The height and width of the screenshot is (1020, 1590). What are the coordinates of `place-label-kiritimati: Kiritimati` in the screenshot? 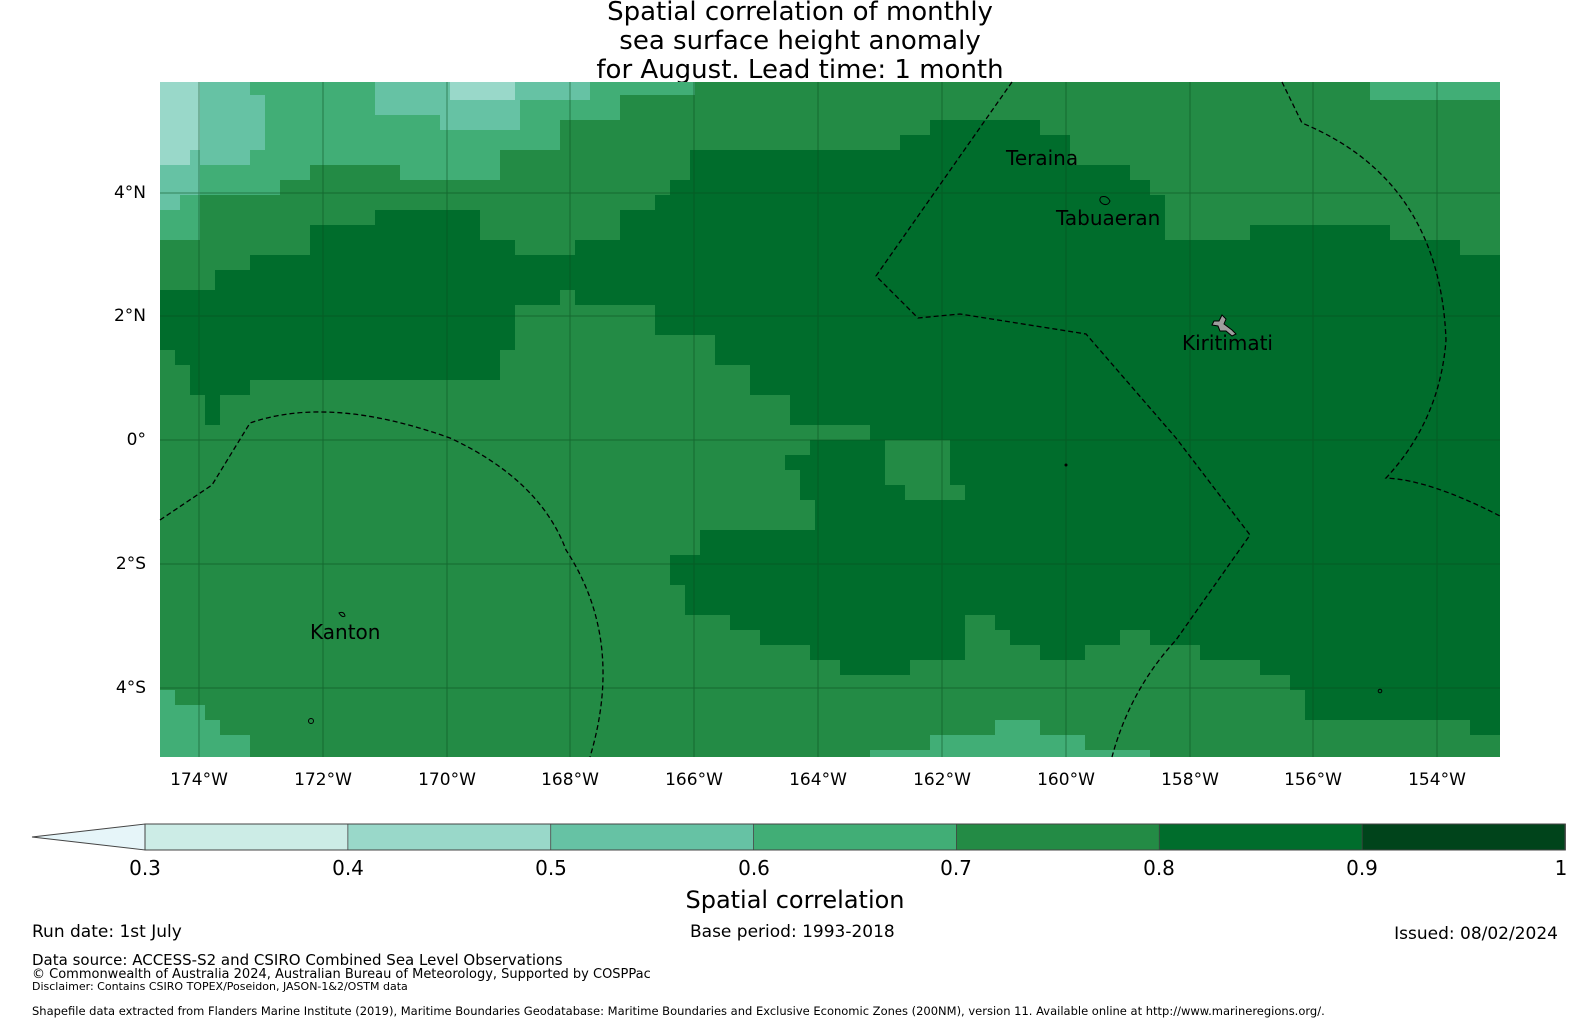 It's located at (1227, 343).